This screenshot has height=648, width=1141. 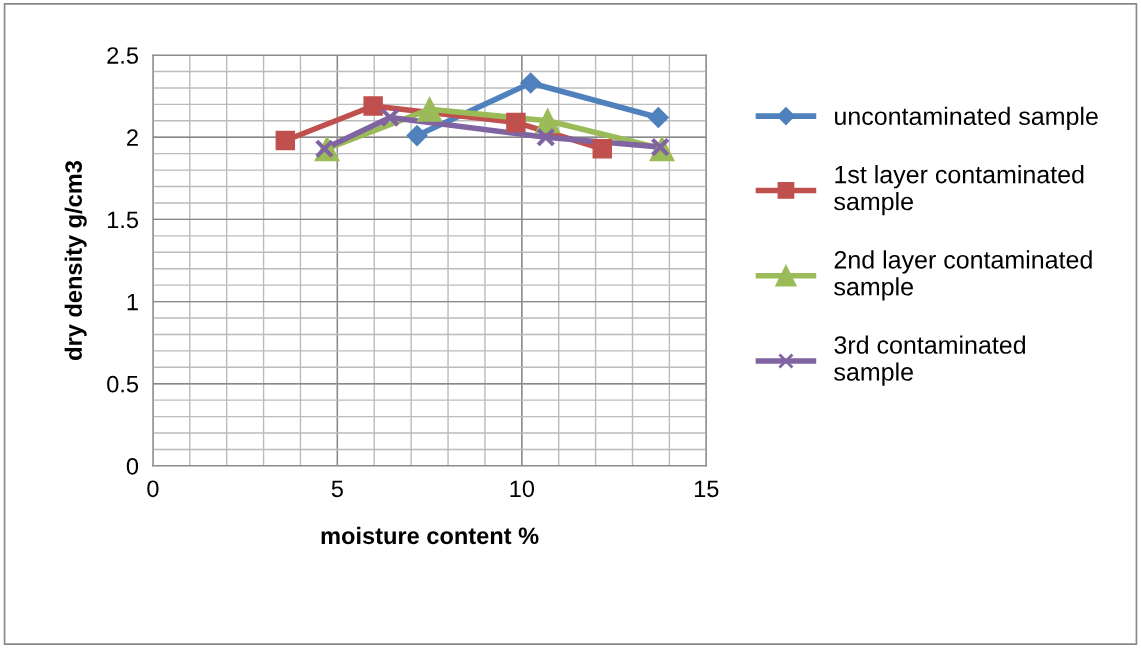 What do you see at coordinates (123, 384) in the screenshot?
I see `y-tick-label: 0.5` at bounding box center [123, 384].